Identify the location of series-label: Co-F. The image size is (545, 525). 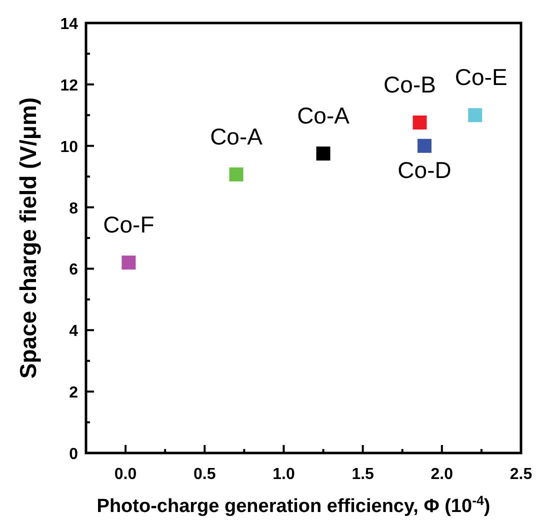
(128, 225).